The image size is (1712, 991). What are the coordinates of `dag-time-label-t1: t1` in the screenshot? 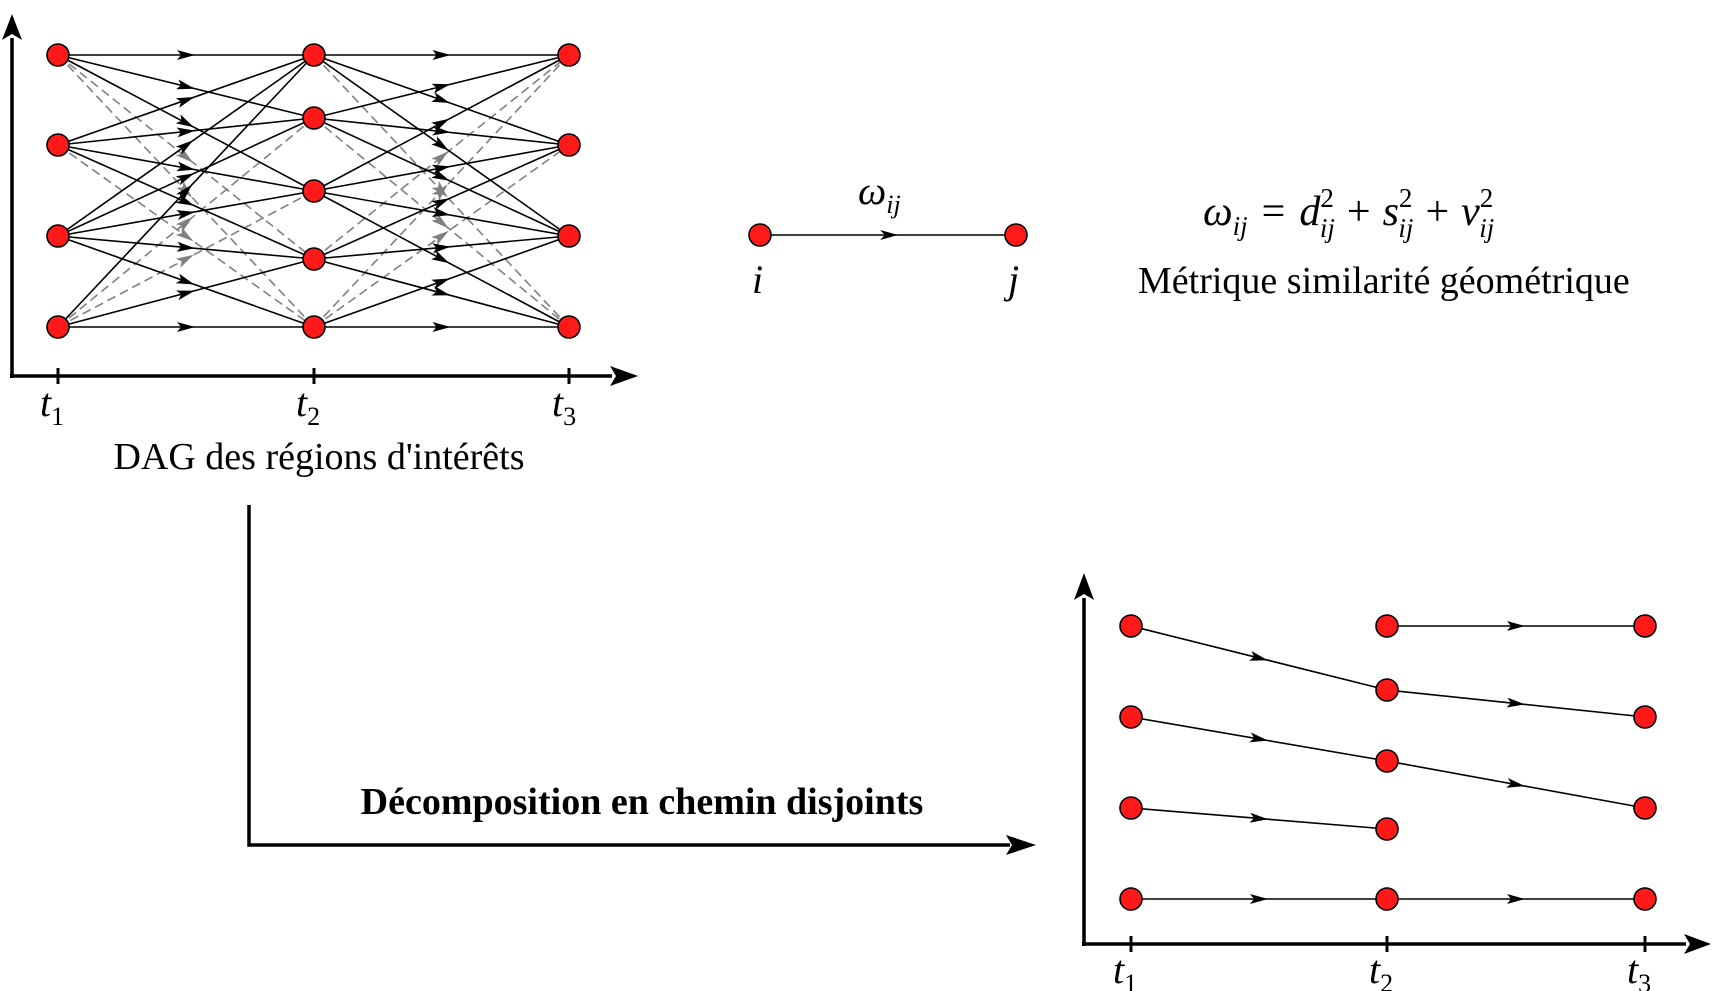 It's located at (52, 405).